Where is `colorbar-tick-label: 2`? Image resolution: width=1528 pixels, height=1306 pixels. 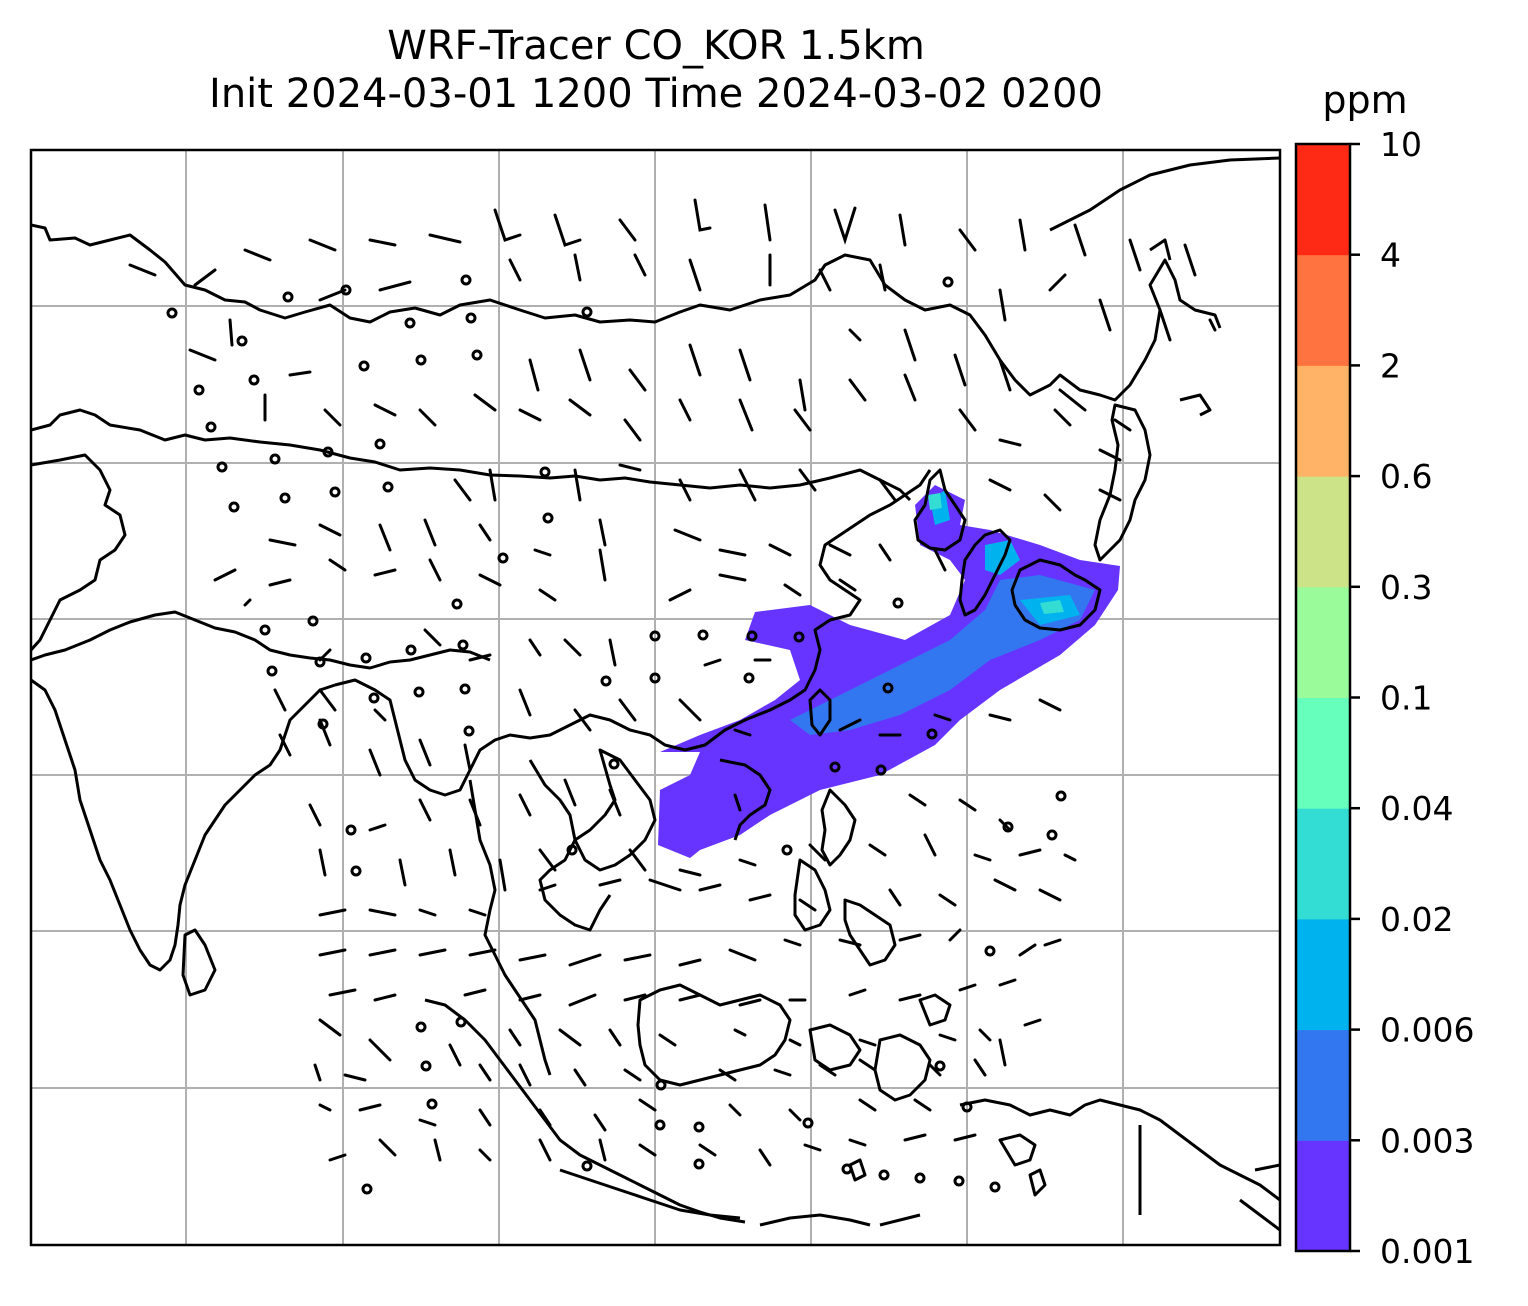 colorbar-tick-label: 2 is located at coordinates (1390, 365).